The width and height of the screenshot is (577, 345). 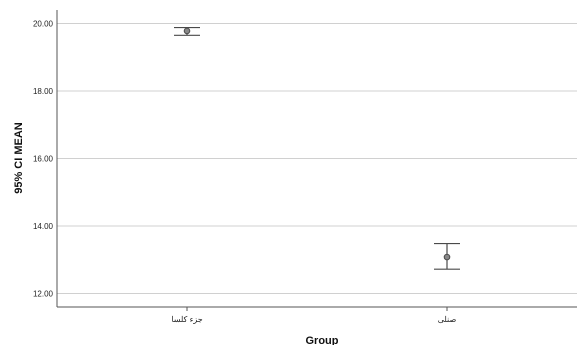 I want to click on y-axis-title: 95% CI MEAN, so click(x=19, y=158).